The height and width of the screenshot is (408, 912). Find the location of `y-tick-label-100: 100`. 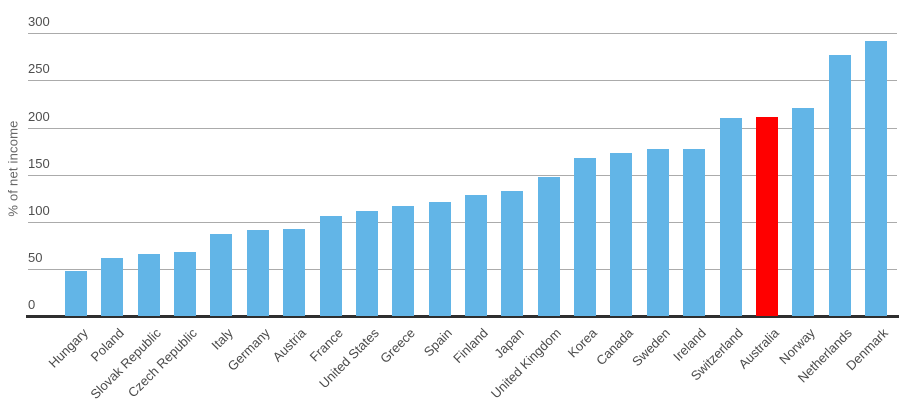

y-tick-label-100: 100 is located at coordinates (39, 210).